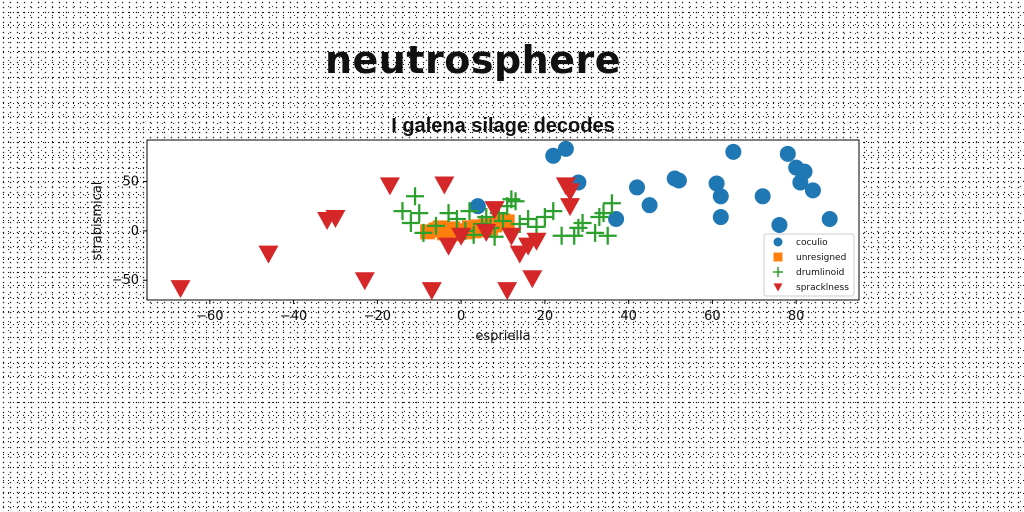 Image resolution: width=1024 pixels, height=512 pixels. Describe the element at coordinates (545, 316) in the screenshot. I see `x-tick-label: 20` at that location.